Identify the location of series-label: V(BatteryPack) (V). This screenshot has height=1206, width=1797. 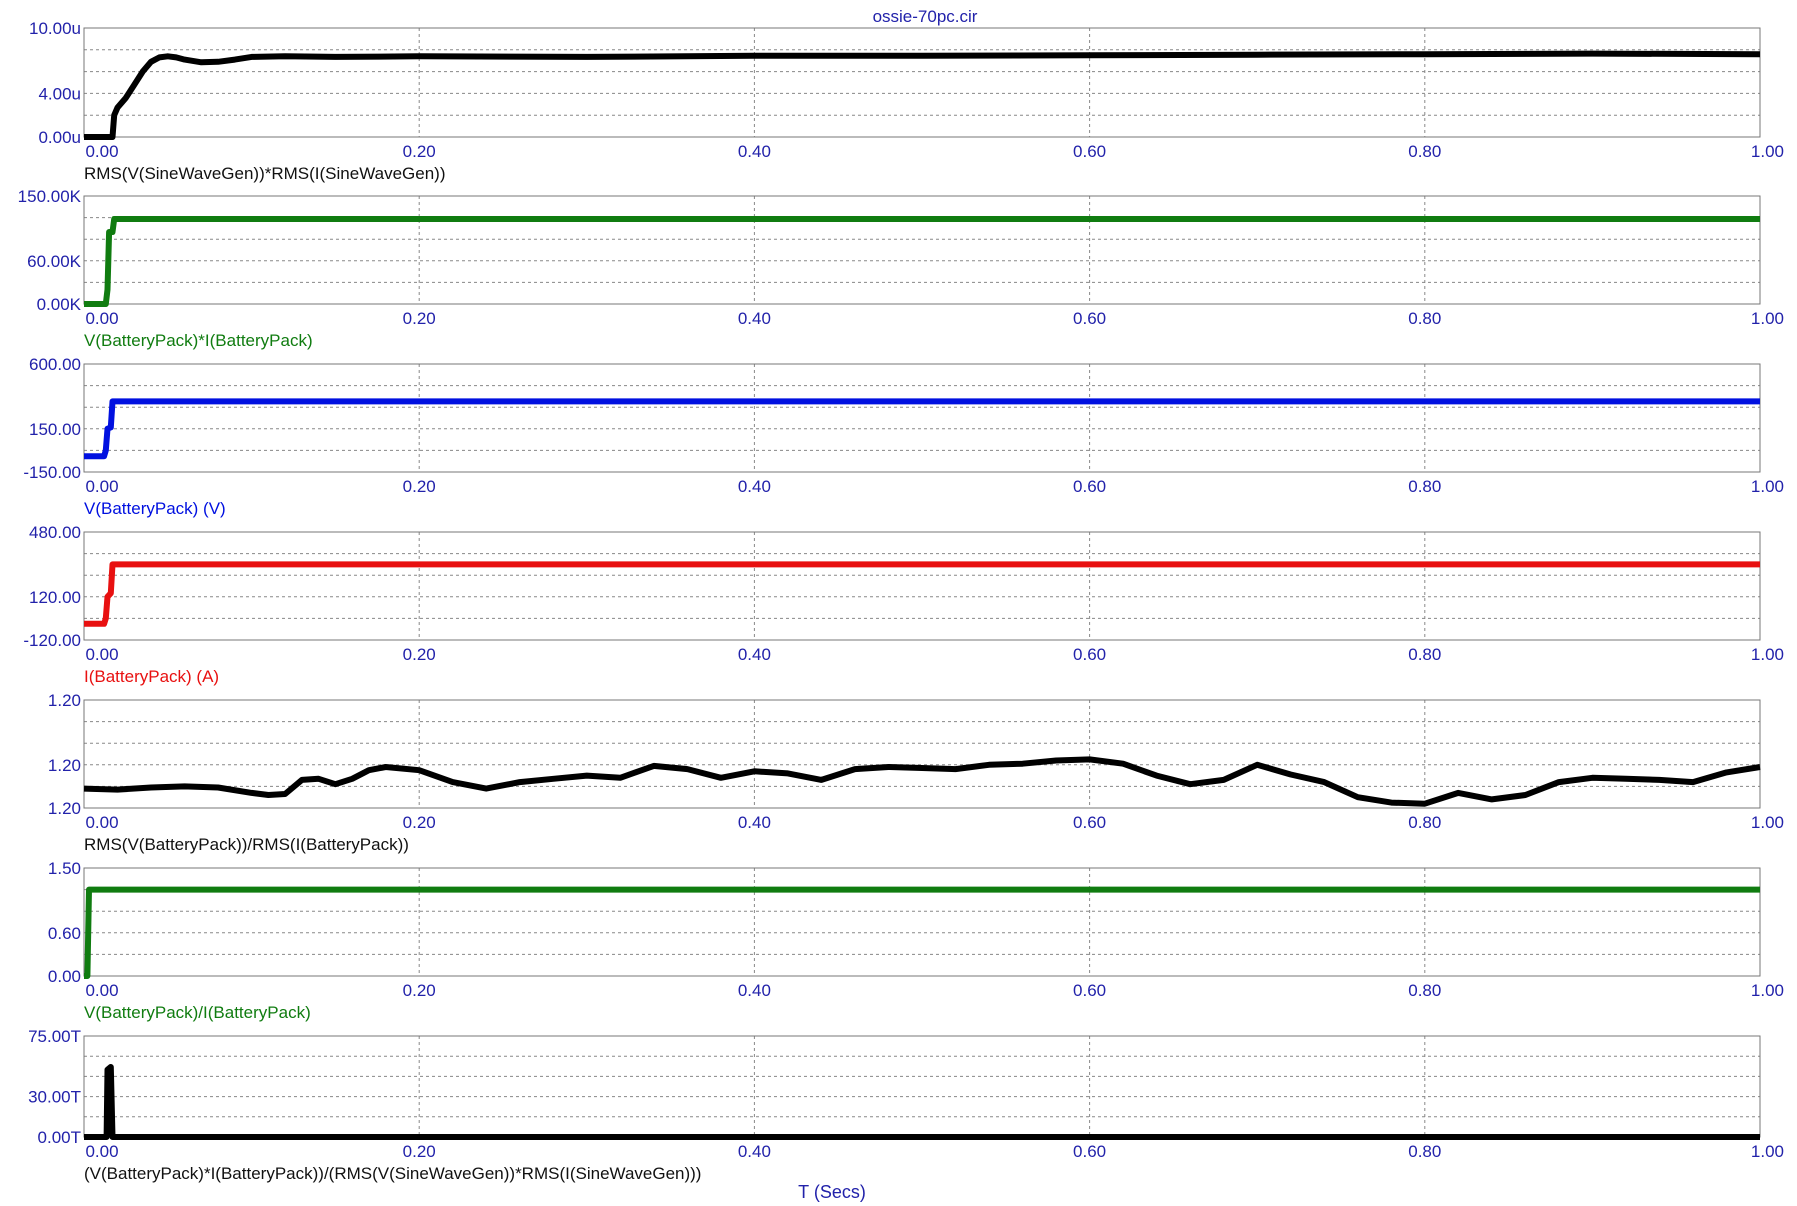
(155, 508).